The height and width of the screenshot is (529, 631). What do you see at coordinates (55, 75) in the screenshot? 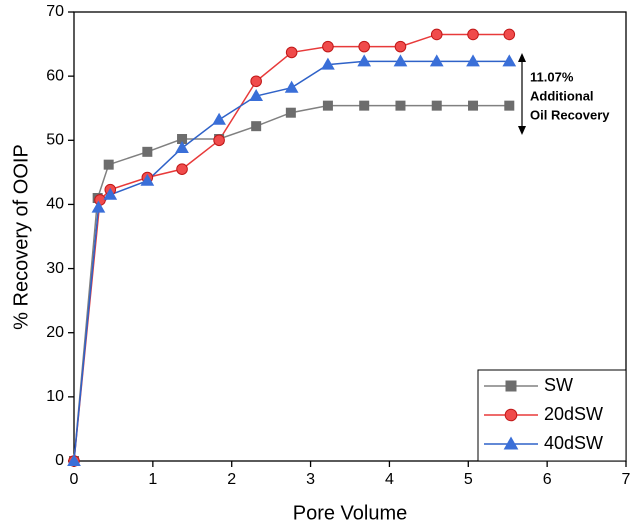
I see `y-tick-label: 60` at bounding box center [55, 75].